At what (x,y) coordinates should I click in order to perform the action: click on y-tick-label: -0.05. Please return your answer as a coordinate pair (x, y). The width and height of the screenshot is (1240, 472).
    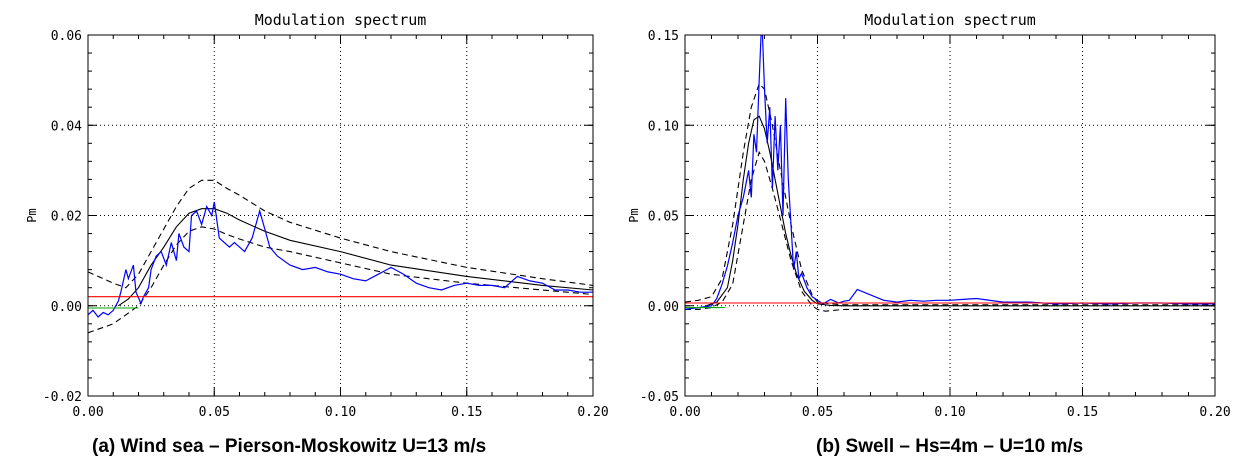
    Looking at the image, I should click on (659, 397).